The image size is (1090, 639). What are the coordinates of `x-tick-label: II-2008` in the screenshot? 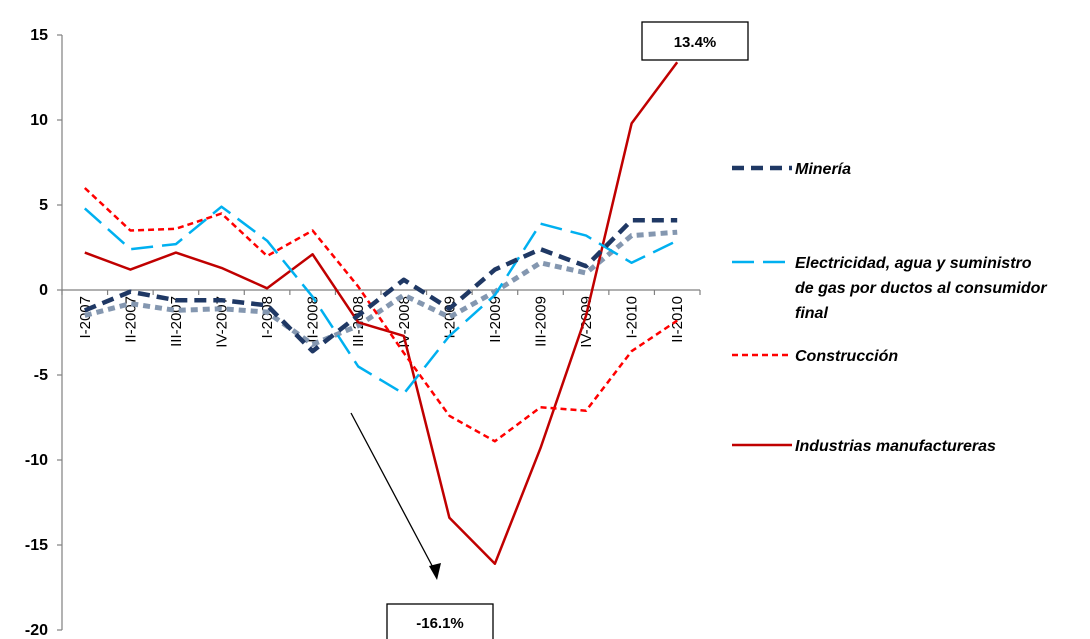 It's located at (313, 319).